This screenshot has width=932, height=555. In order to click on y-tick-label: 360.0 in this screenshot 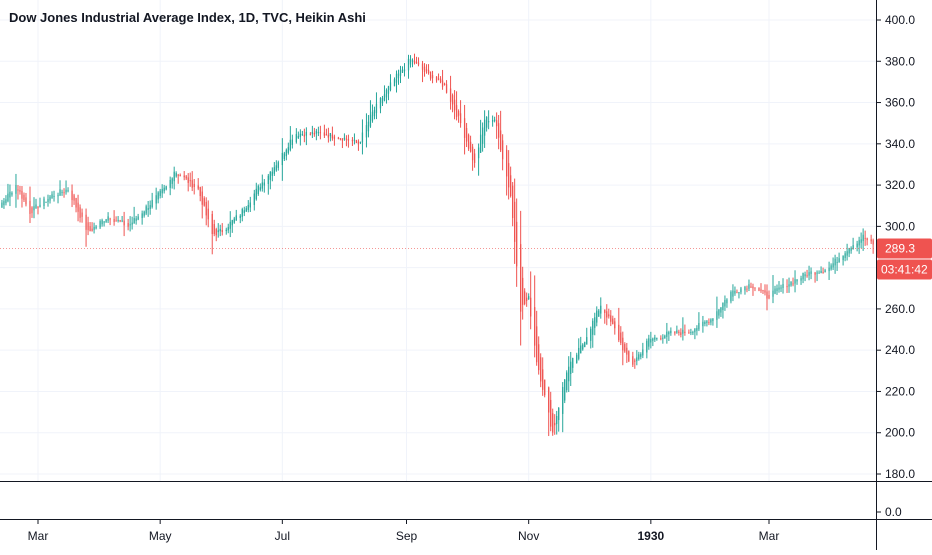, I will do `click(900, 103)`.